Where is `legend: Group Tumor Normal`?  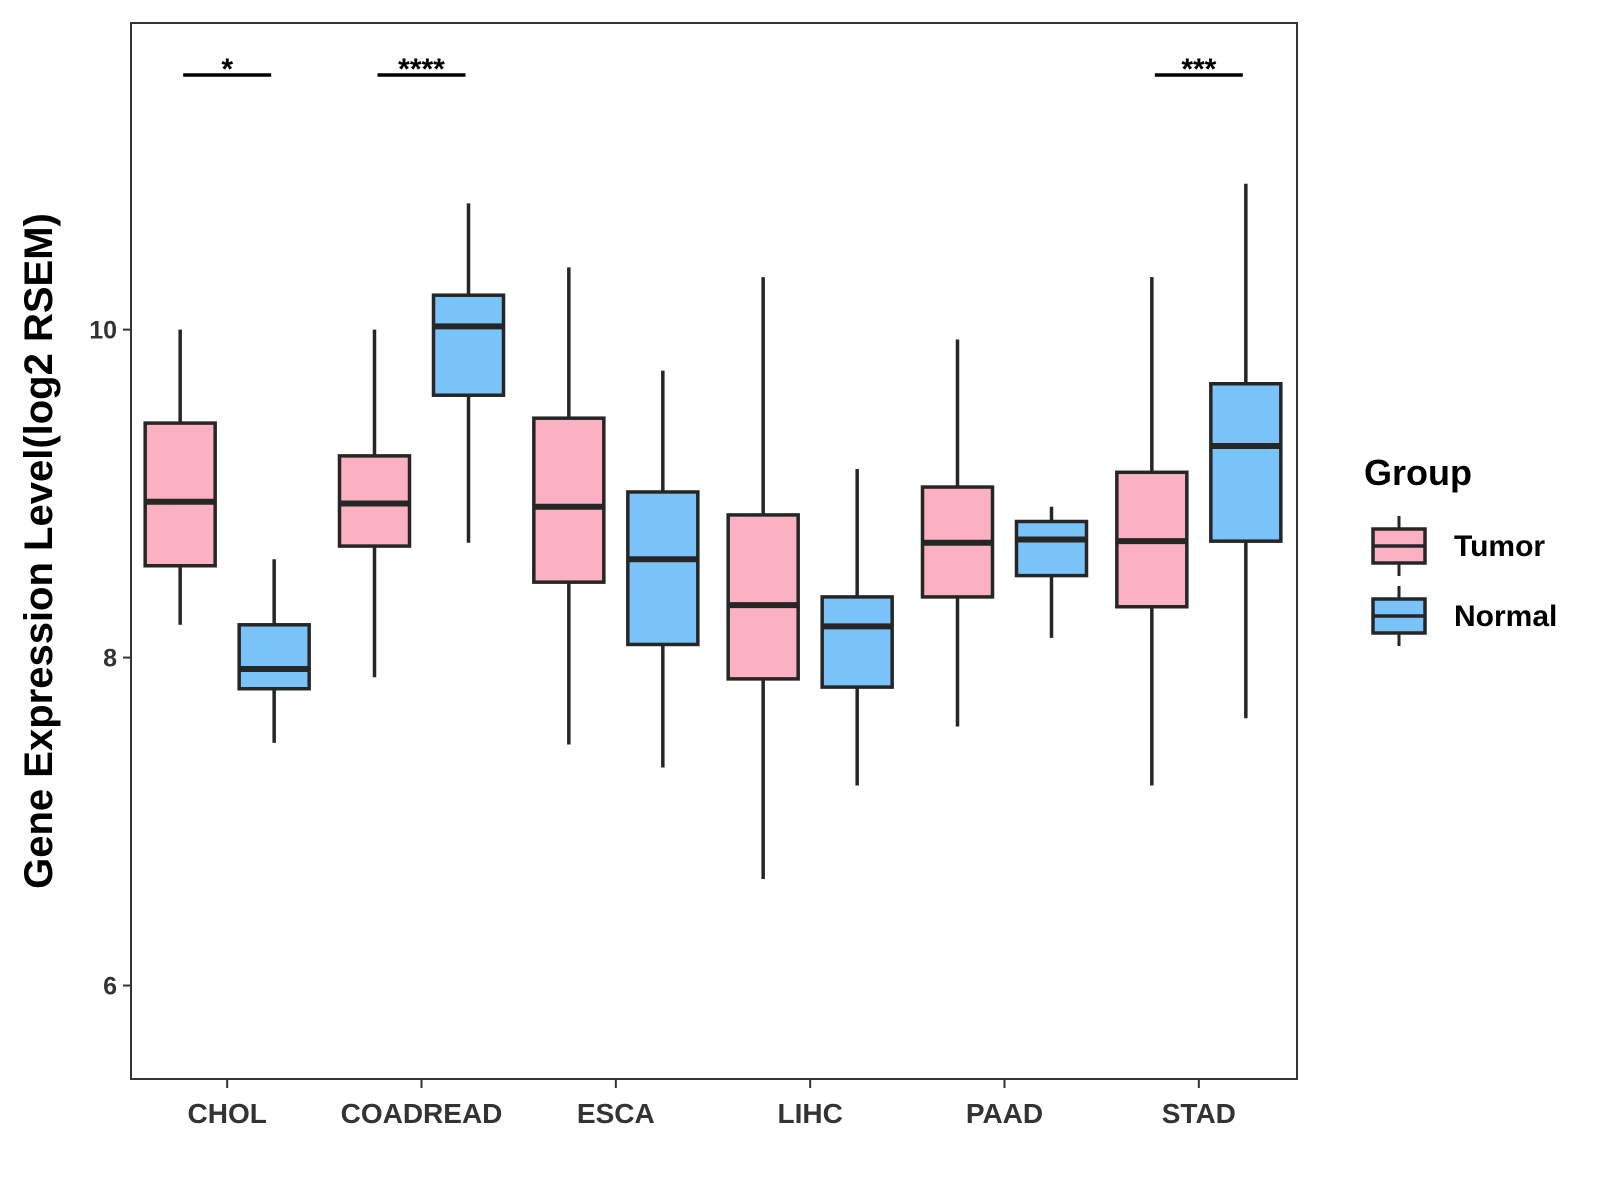 legend: Group Tumor Normal is located at coordinates (1460, 549).